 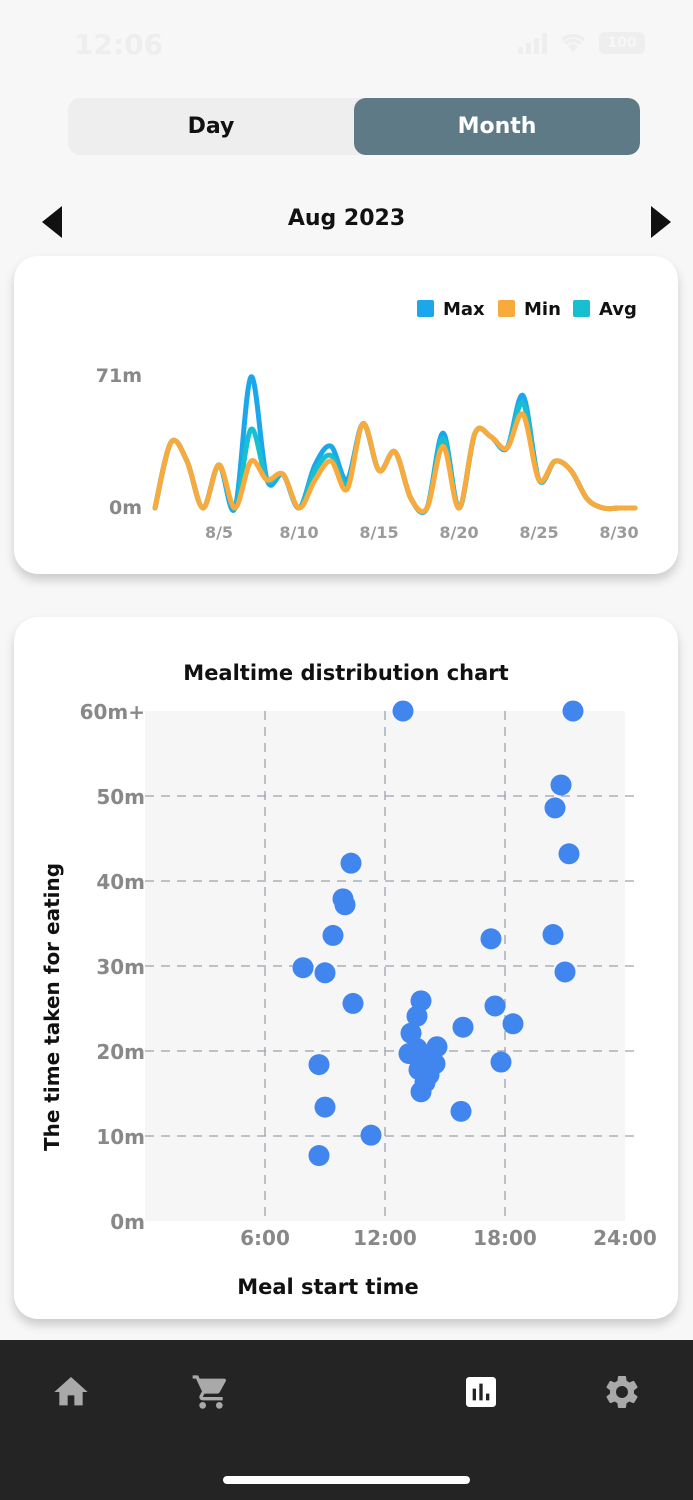 I want to click on settings-icon, so click(x=622, y=1392).